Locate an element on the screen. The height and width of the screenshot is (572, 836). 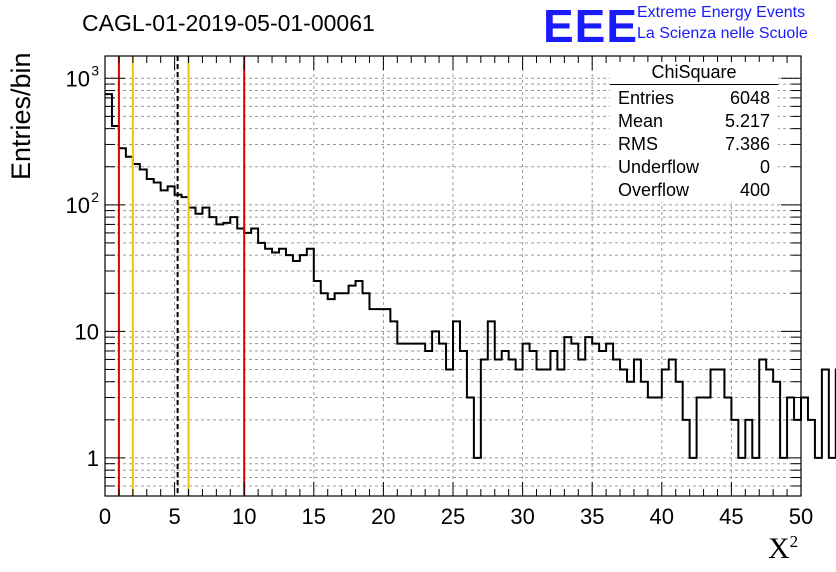
x-axis-label: X2 is located at coordinates (783, 549).